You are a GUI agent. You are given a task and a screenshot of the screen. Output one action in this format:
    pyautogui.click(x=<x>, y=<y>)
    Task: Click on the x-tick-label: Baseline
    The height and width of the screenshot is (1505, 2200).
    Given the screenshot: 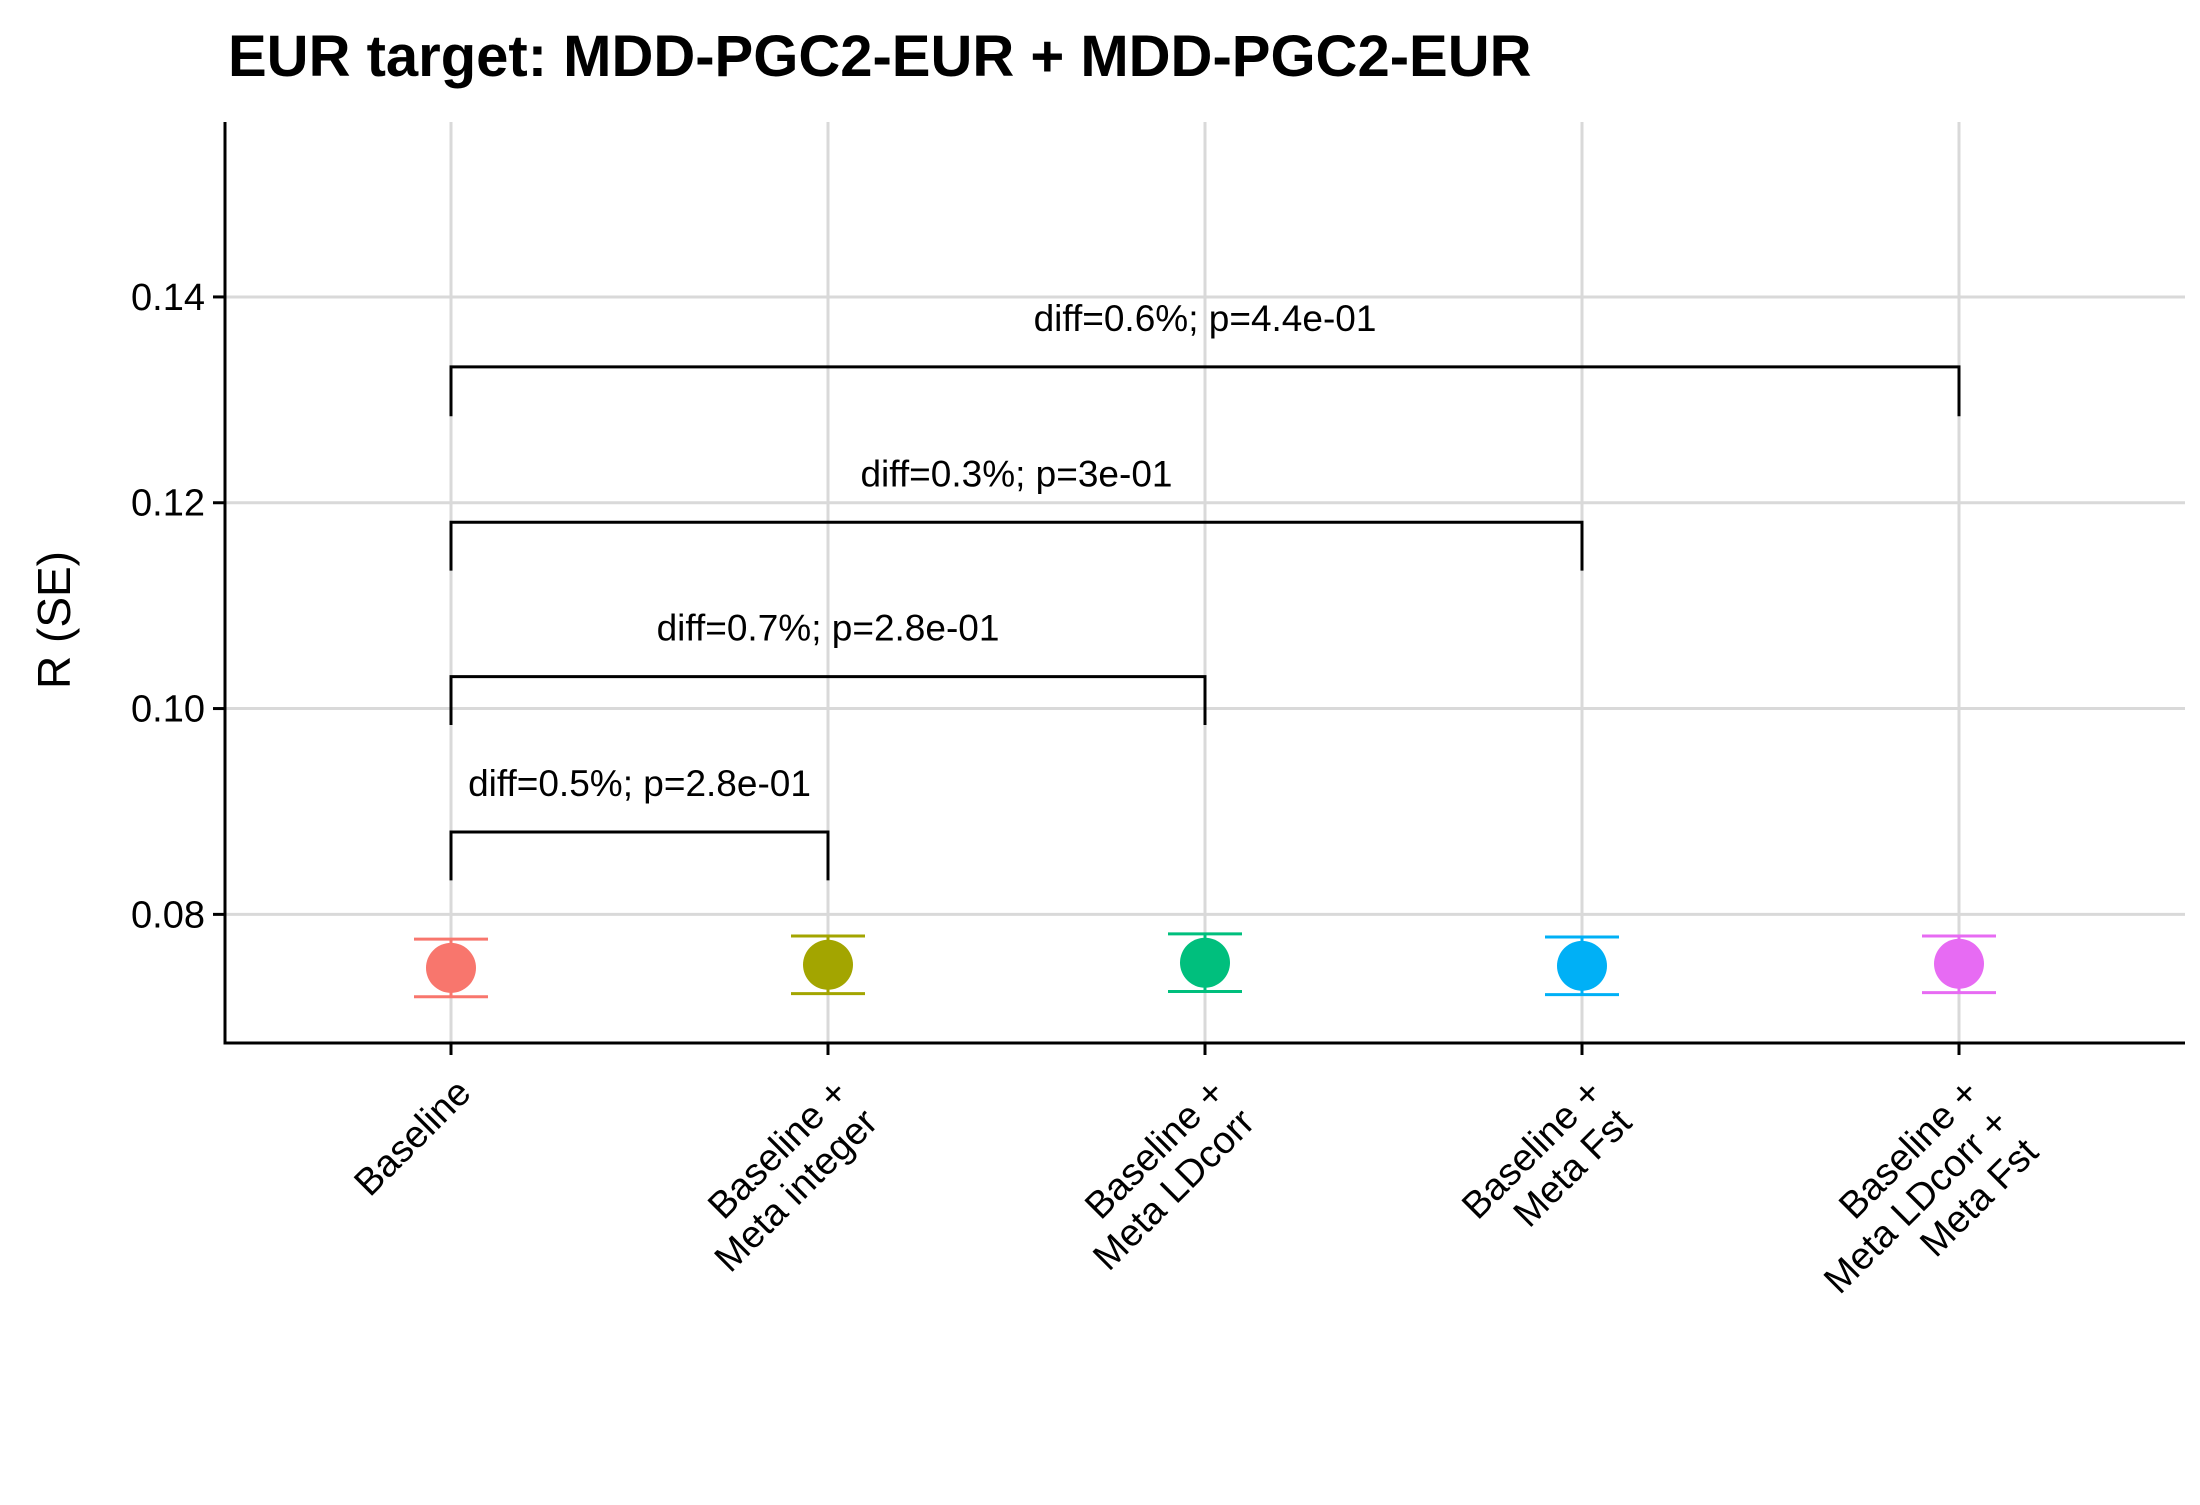 What is the action you would take?
    pyautogui.click(x=412, y=1138)
    